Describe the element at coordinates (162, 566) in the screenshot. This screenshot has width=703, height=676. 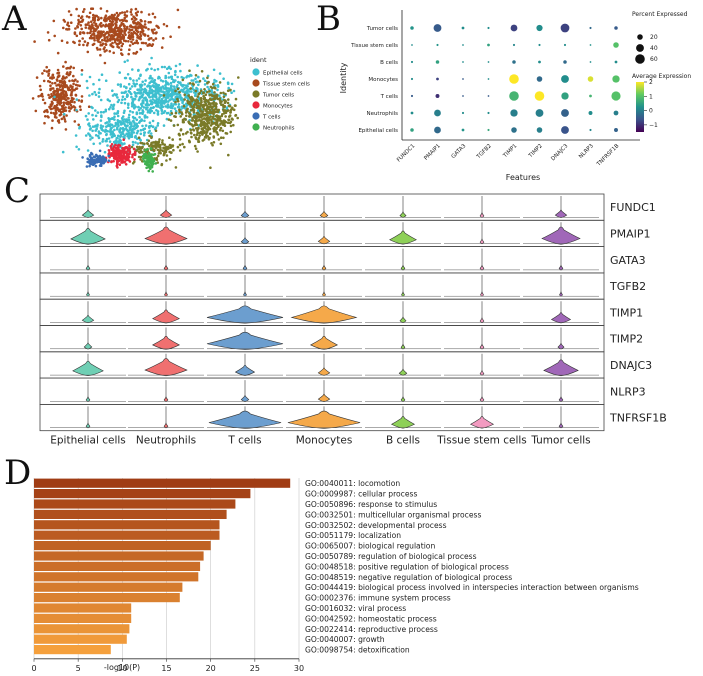
I see `go-bars` at that location.